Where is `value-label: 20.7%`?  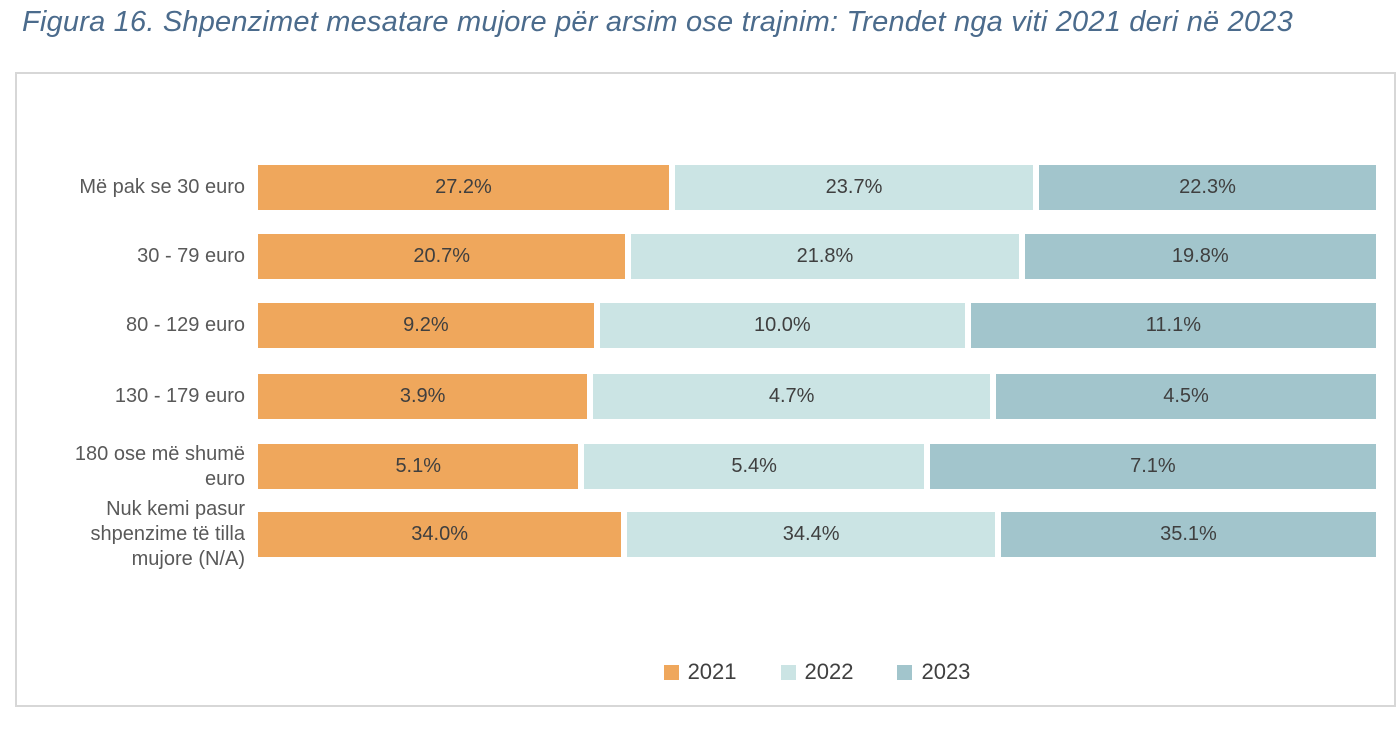
value-label: 20.7% is located at coordinates (442, 256).